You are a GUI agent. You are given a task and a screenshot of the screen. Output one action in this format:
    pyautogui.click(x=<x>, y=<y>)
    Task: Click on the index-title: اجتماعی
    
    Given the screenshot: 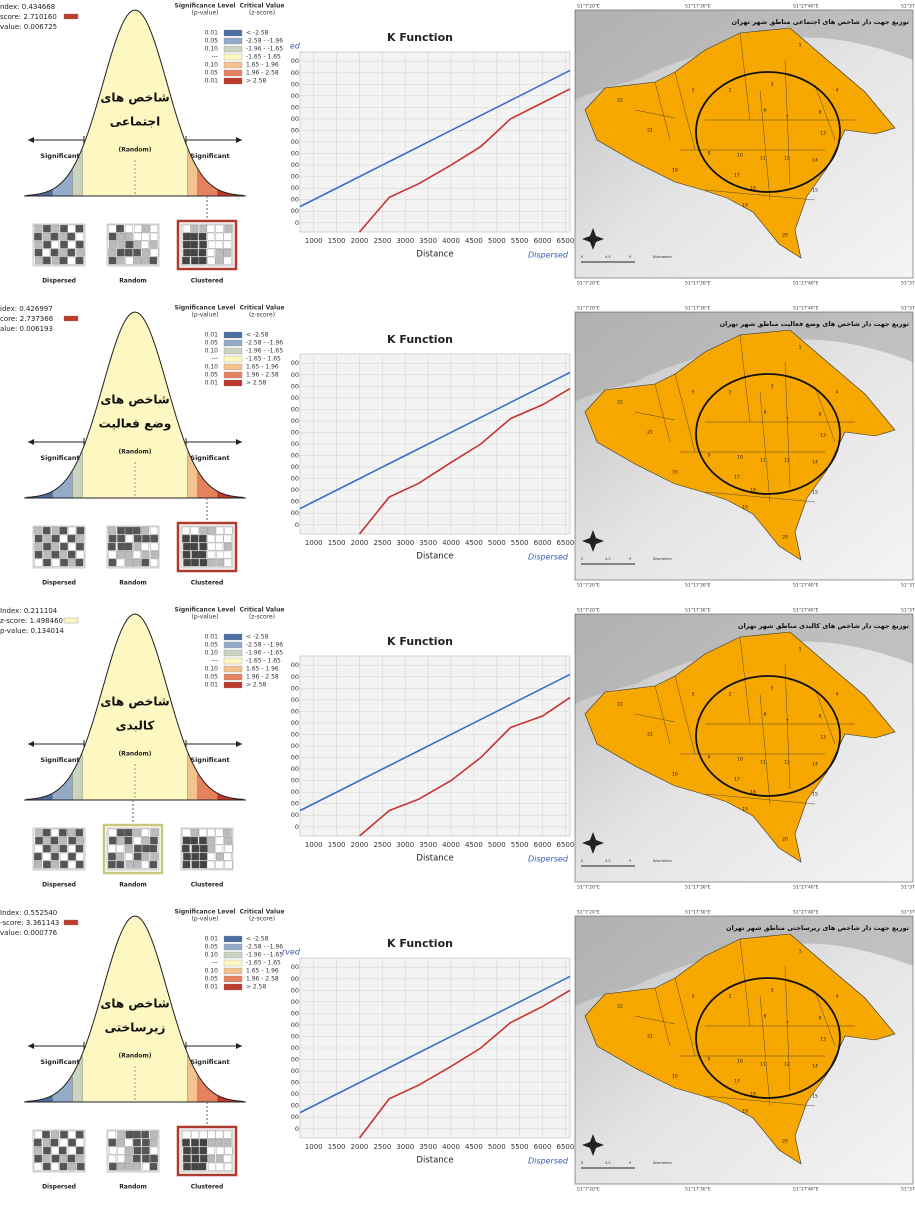 What is the action you would take?
    pyautogui.click(x=135, y=122)
    